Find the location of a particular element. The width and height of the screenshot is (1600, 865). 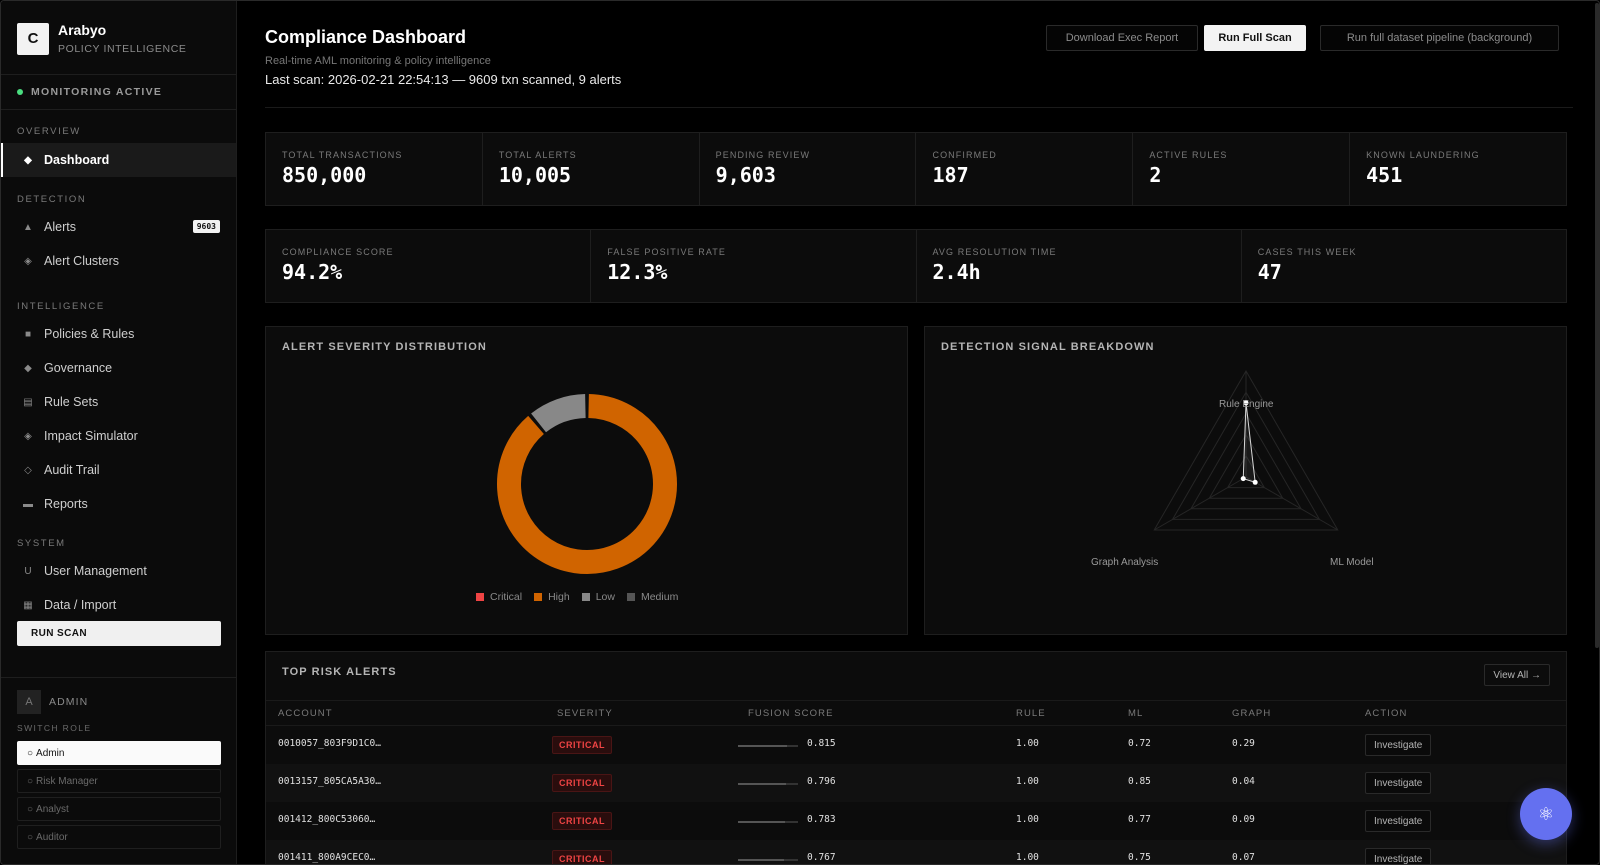

fusion-score-cell: 0.796 is located at coordinates (821, 781).